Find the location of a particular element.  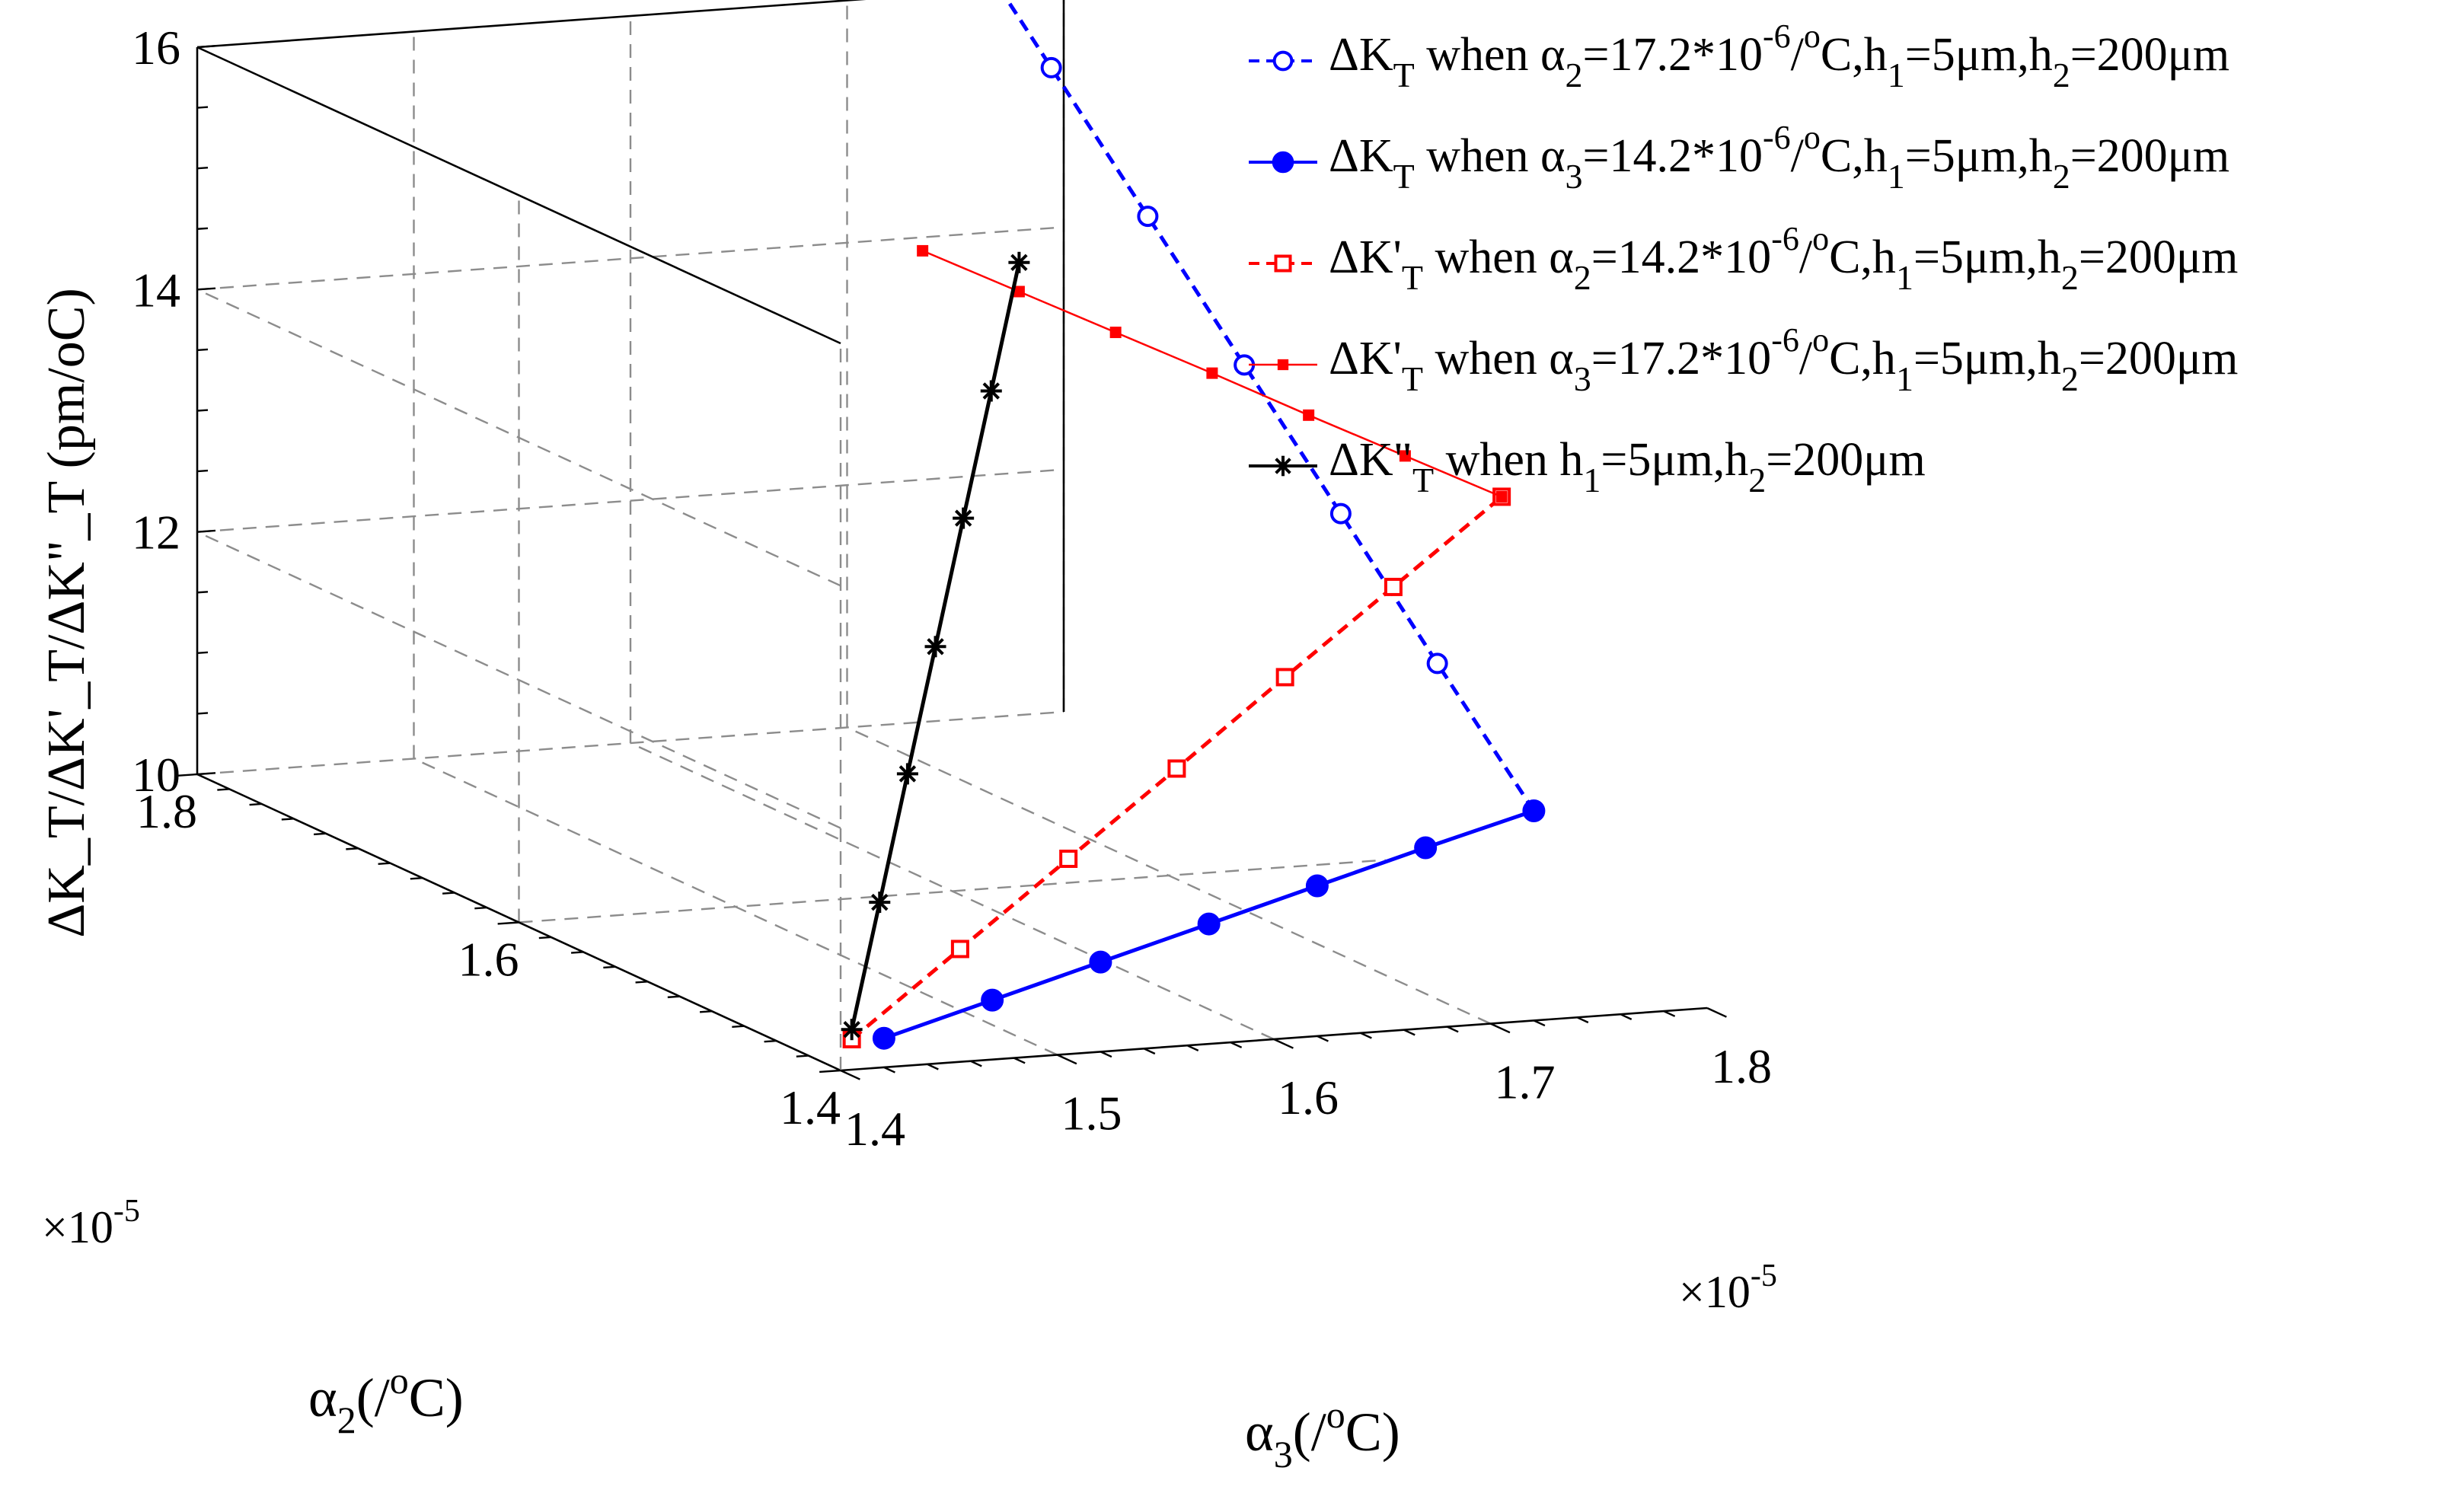

box-edge-top-back is located at coordinates (531, 24).